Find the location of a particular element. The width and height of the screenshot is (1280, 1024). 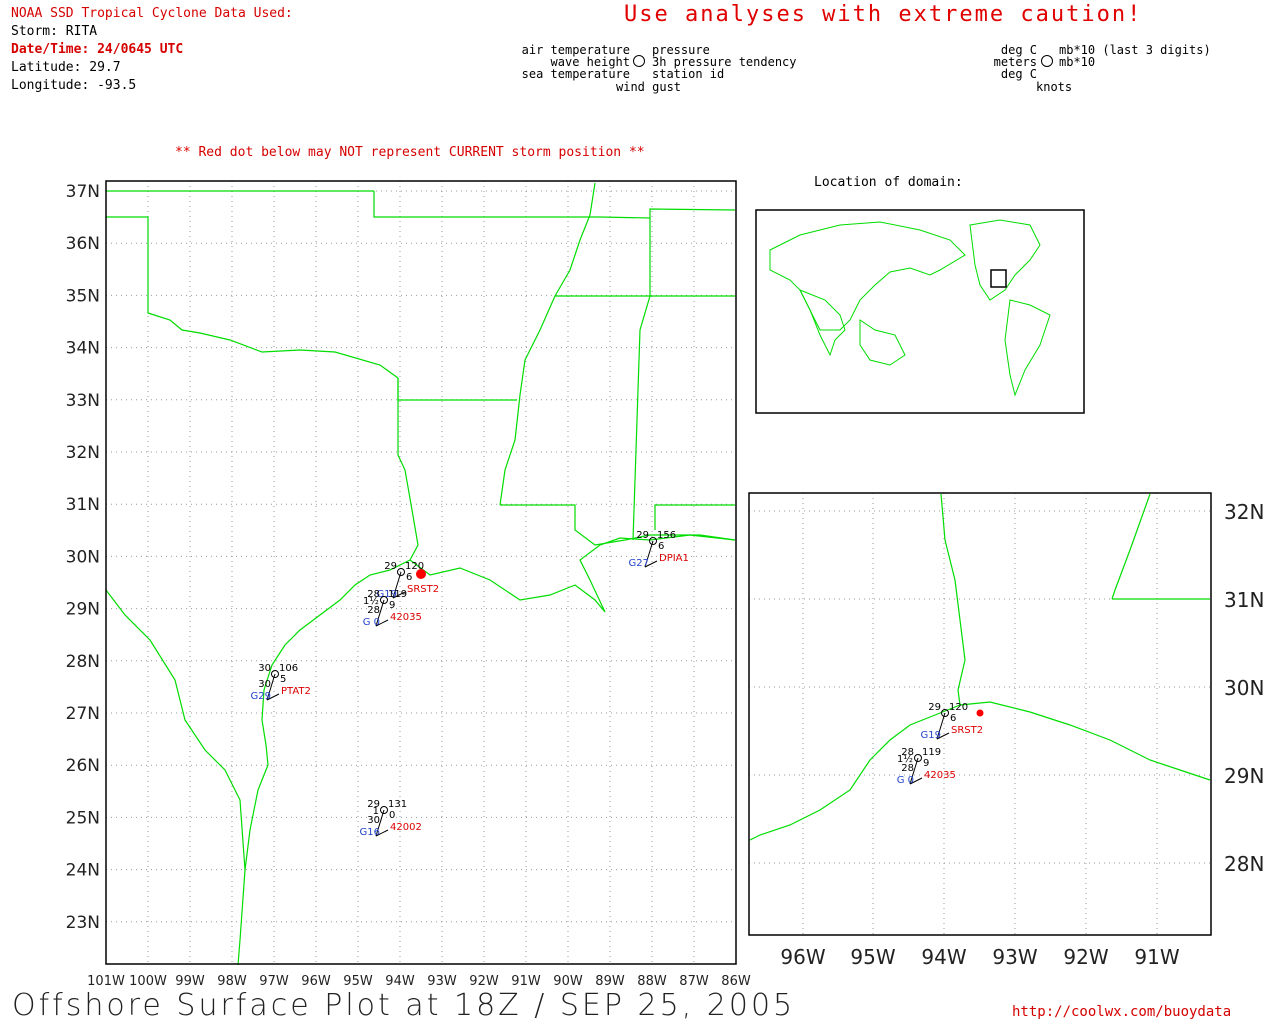

main-lat-label: 26N is located at coordinates (83, 766).